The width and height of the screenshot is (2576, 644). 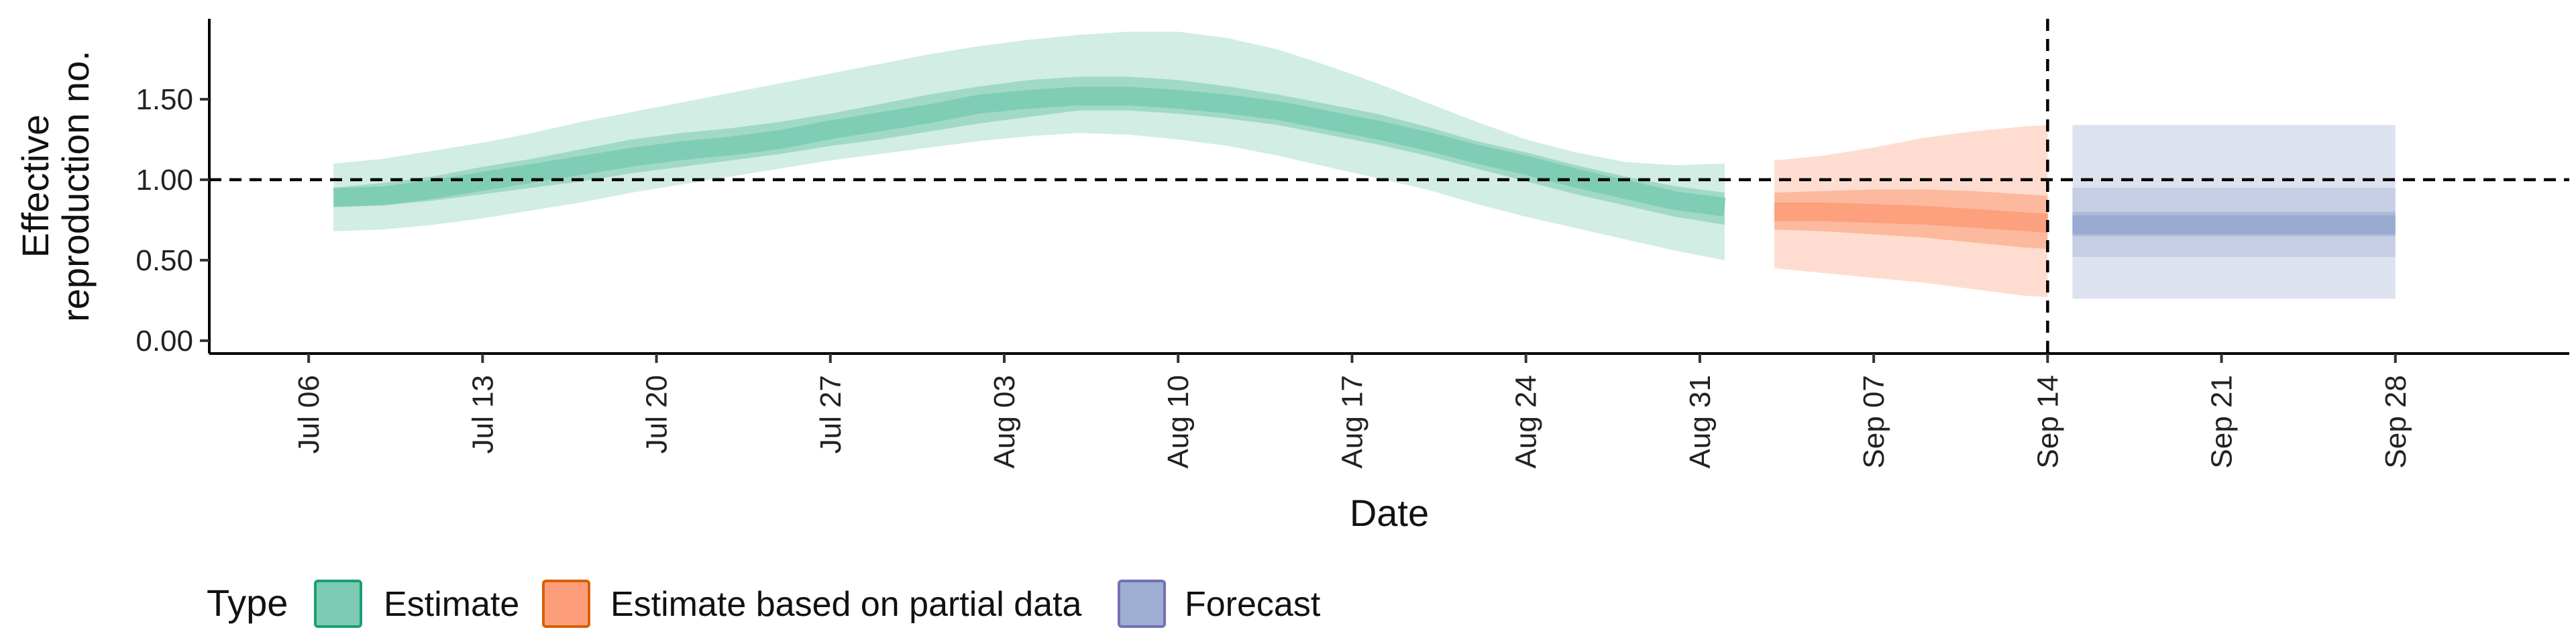 What do you see at coordinates (2222, 421) in the screenshot?
I see `x-tick-label: Sep 21` at bounding box center [2222, 421].